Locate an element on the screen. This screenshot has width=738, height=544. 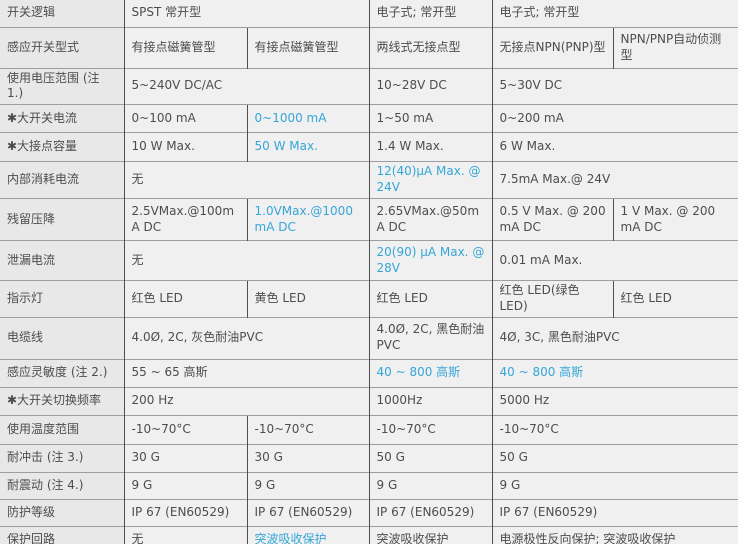
row-label-cell: 使用温度范围 is located at coordinates (62, 429).